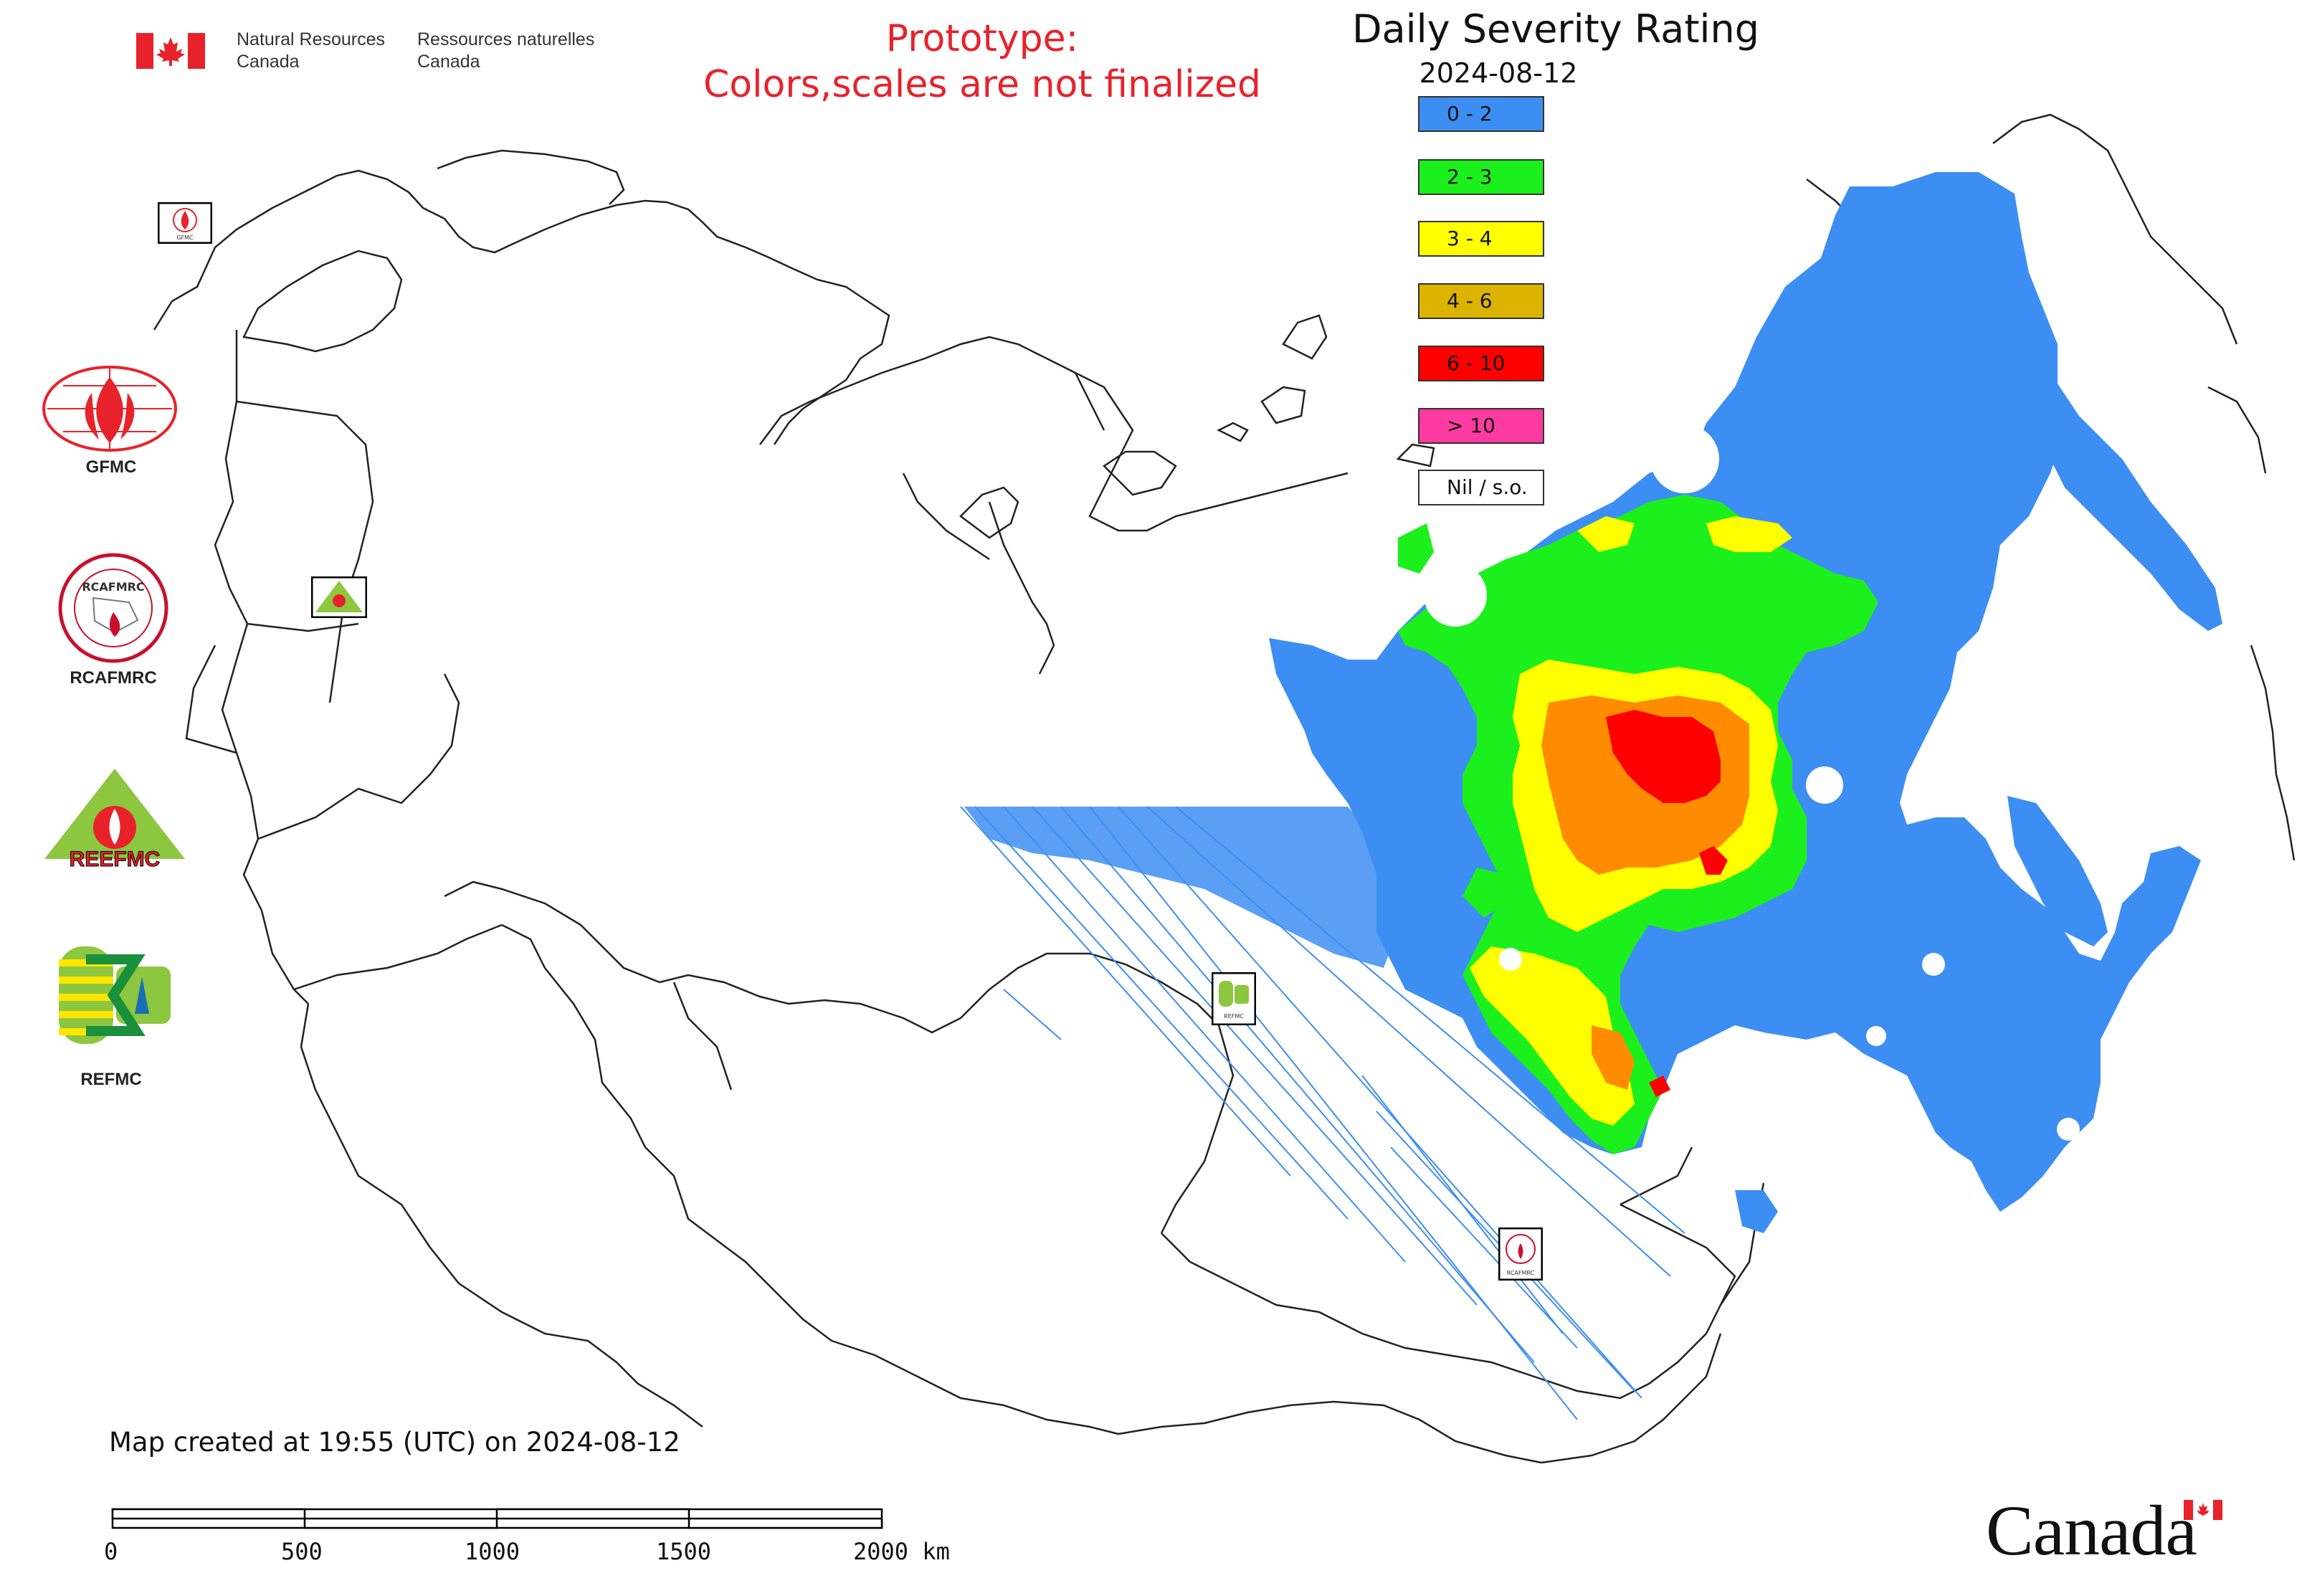  Describe the element at coordinates (506, 39) in the screenshot. I see `dept-fr-line1: Ressources naturelles` at that location.